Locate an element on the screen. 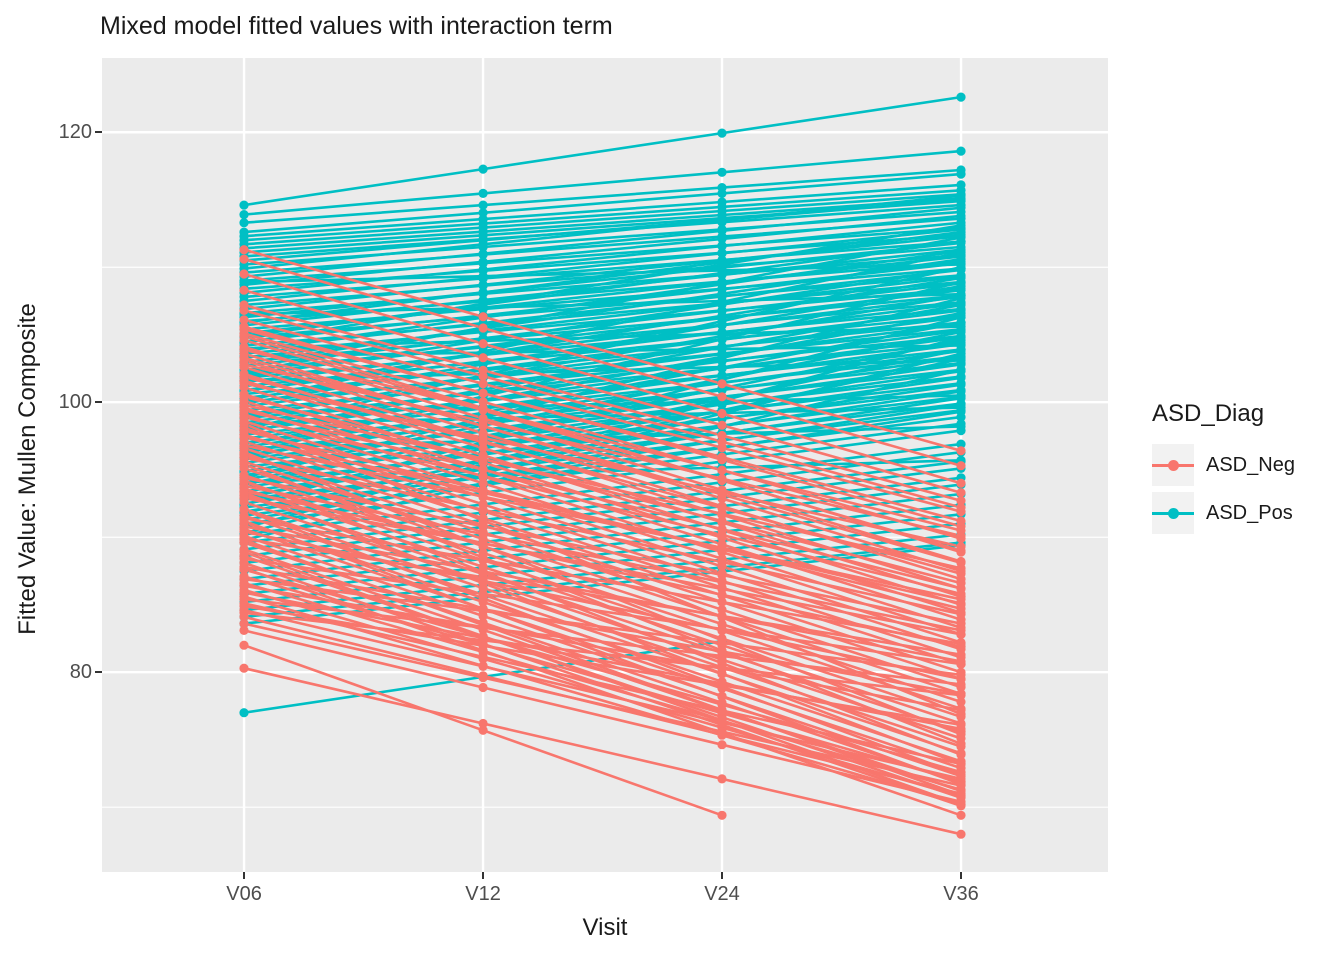  legend-label-asd-neg: ASD_Neg is located at coordinates (1250, 464).